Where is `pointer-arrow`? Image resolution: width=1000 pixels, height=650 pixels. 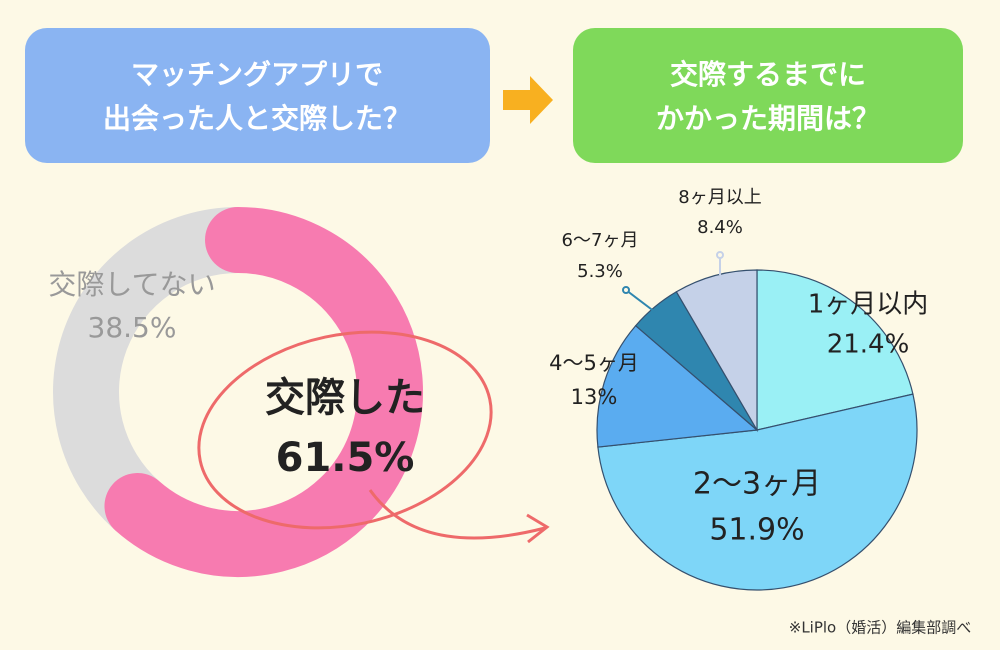 pointer-arrow is located at coordinates (457, 514).